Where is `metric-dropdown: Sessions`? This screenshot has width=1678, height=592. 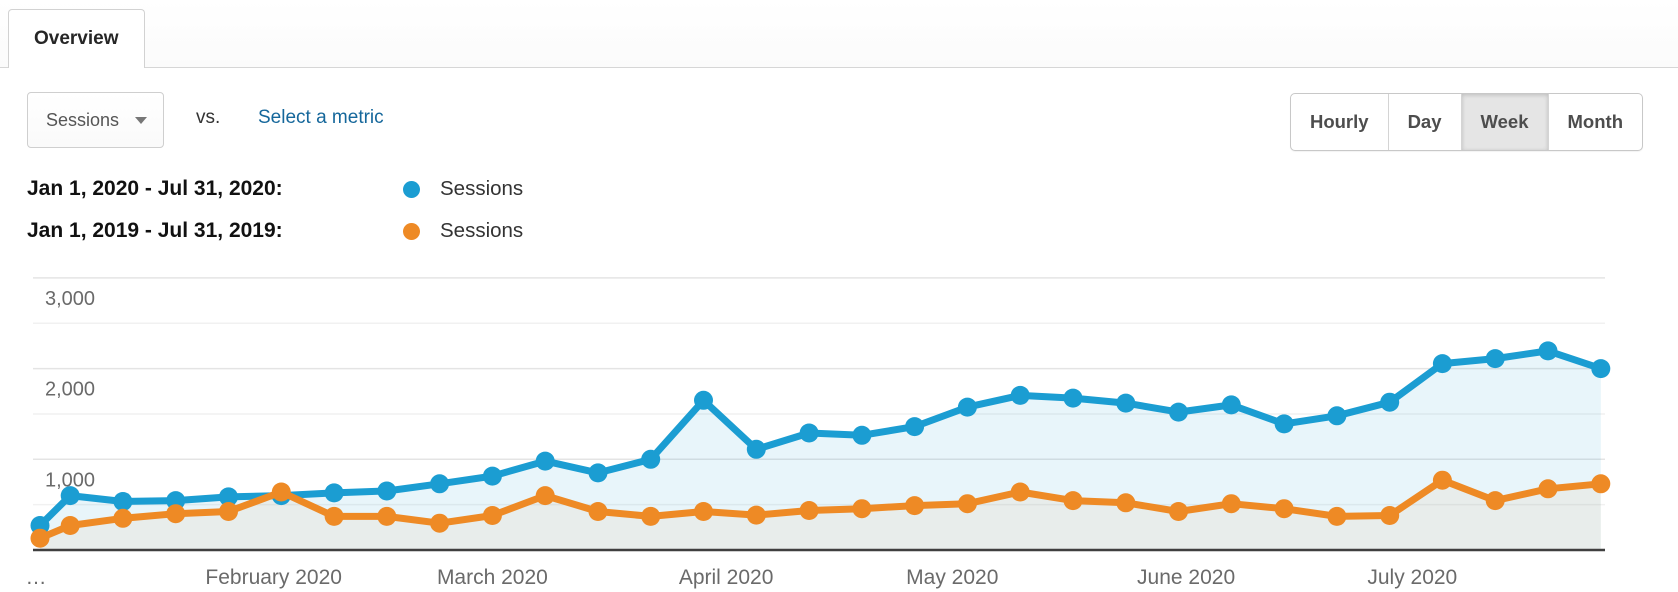
metric-dropdown: Sessions is located at coordinates (96, 120).